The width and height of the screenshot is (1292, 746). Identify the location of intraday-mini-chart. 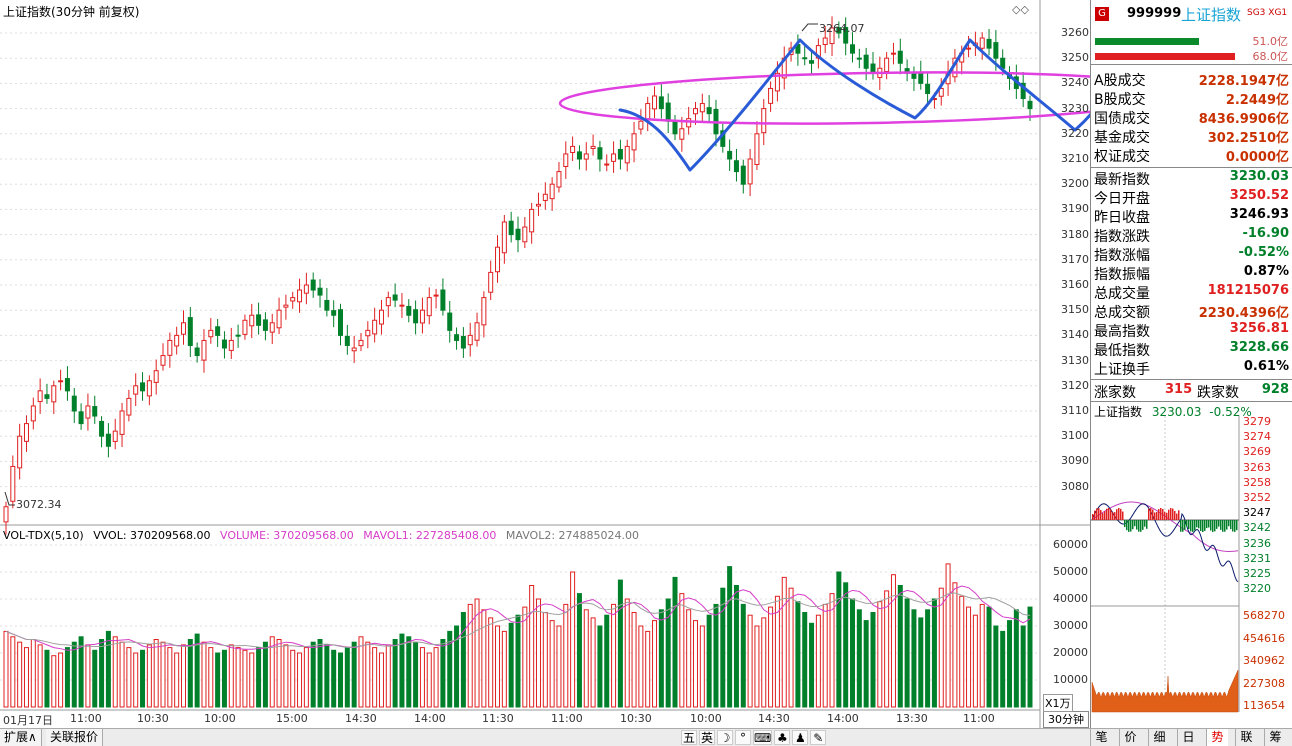
(1191, 566).